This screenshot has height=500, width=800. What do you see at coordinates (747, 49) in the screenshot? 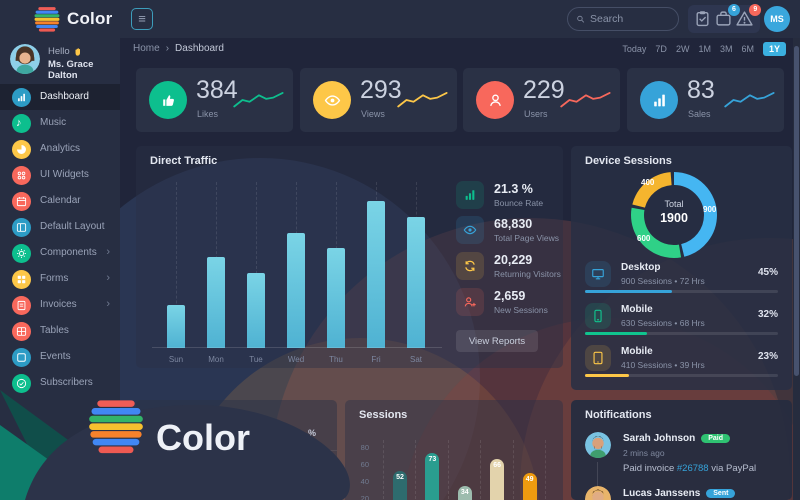
I see `filter-6m: 6M` at bounding box center [747, 49].